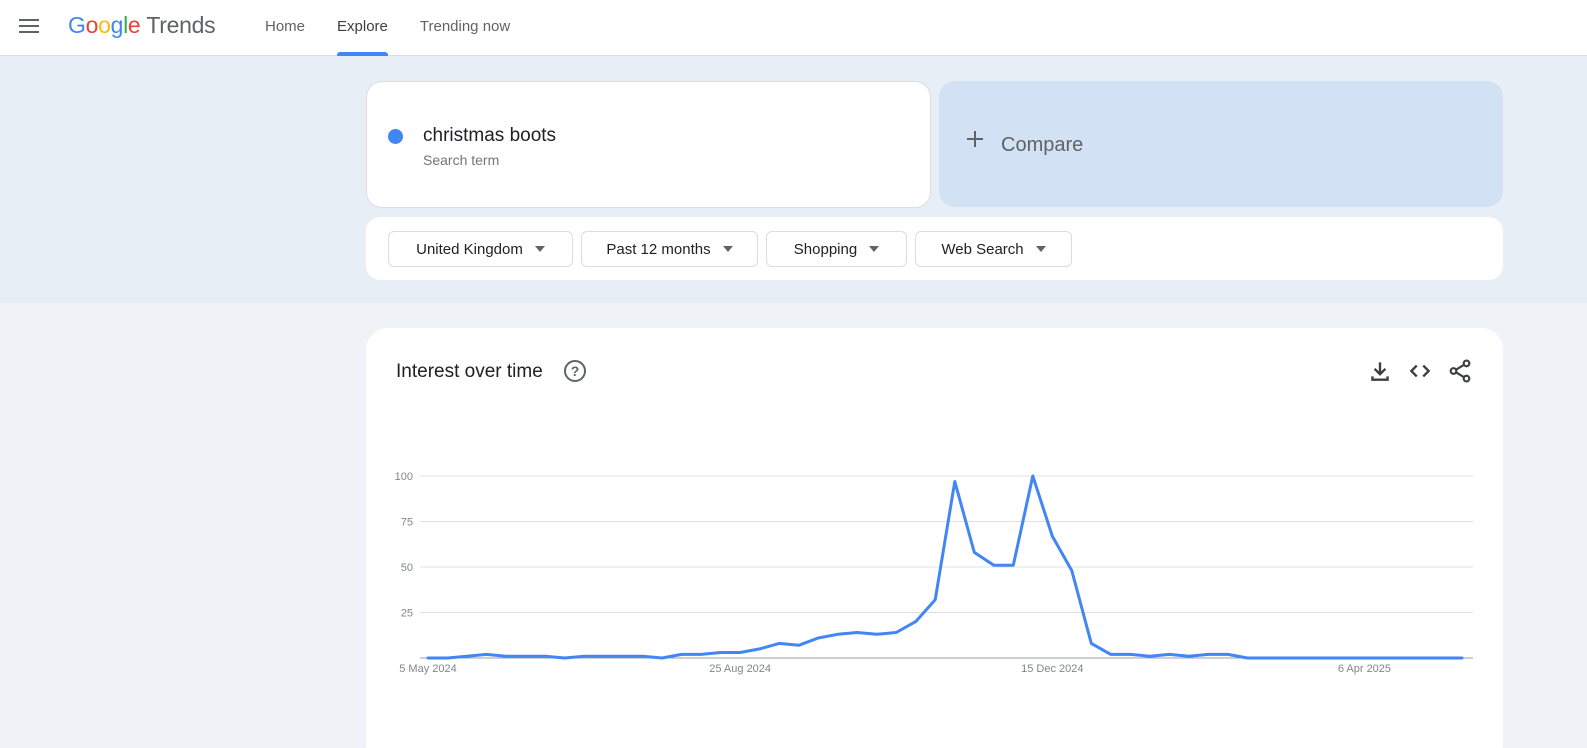  Describe the element at coordinates (465, 26) in the screenshot. I see `nav-trending-now: Trending now` at that location.